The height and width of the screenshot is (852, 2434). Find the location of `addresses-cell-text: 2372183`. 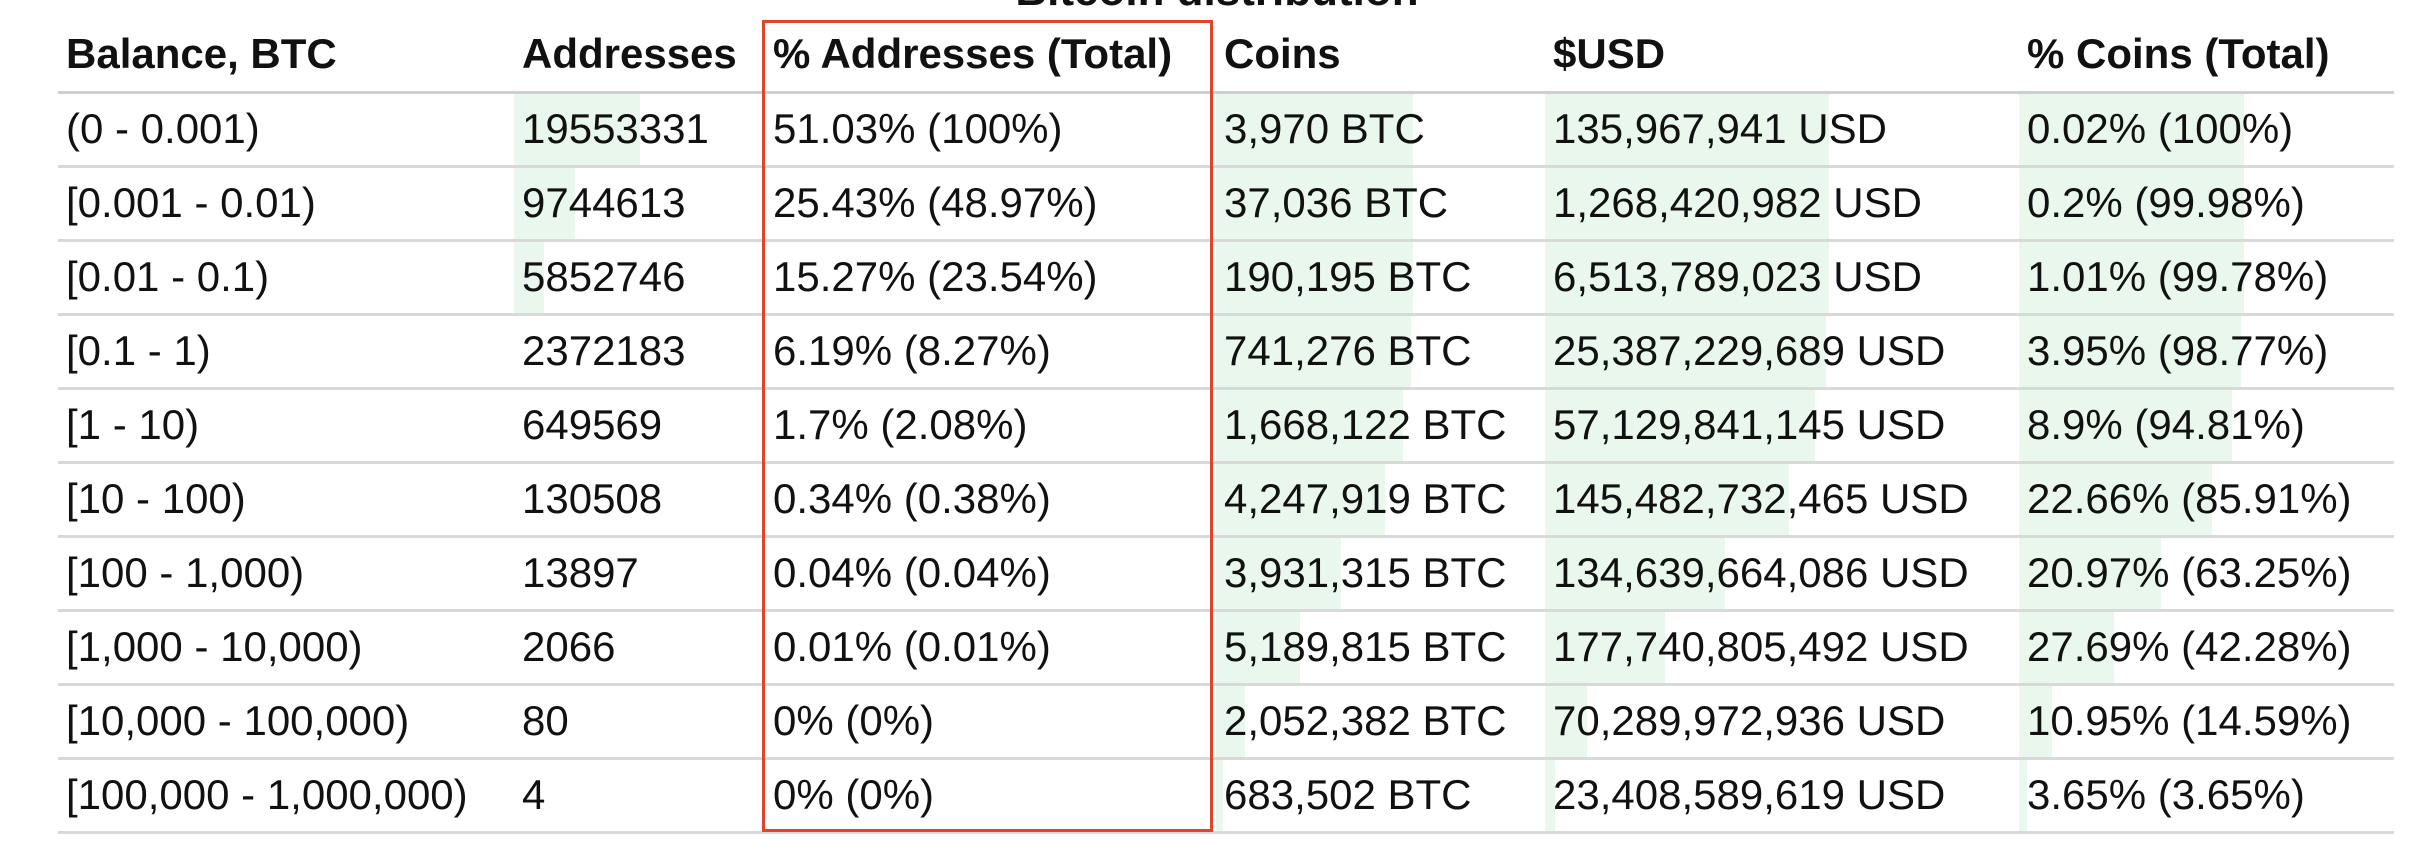

addresses-cell-text: 2372183 is located at coordinates (604, 350).